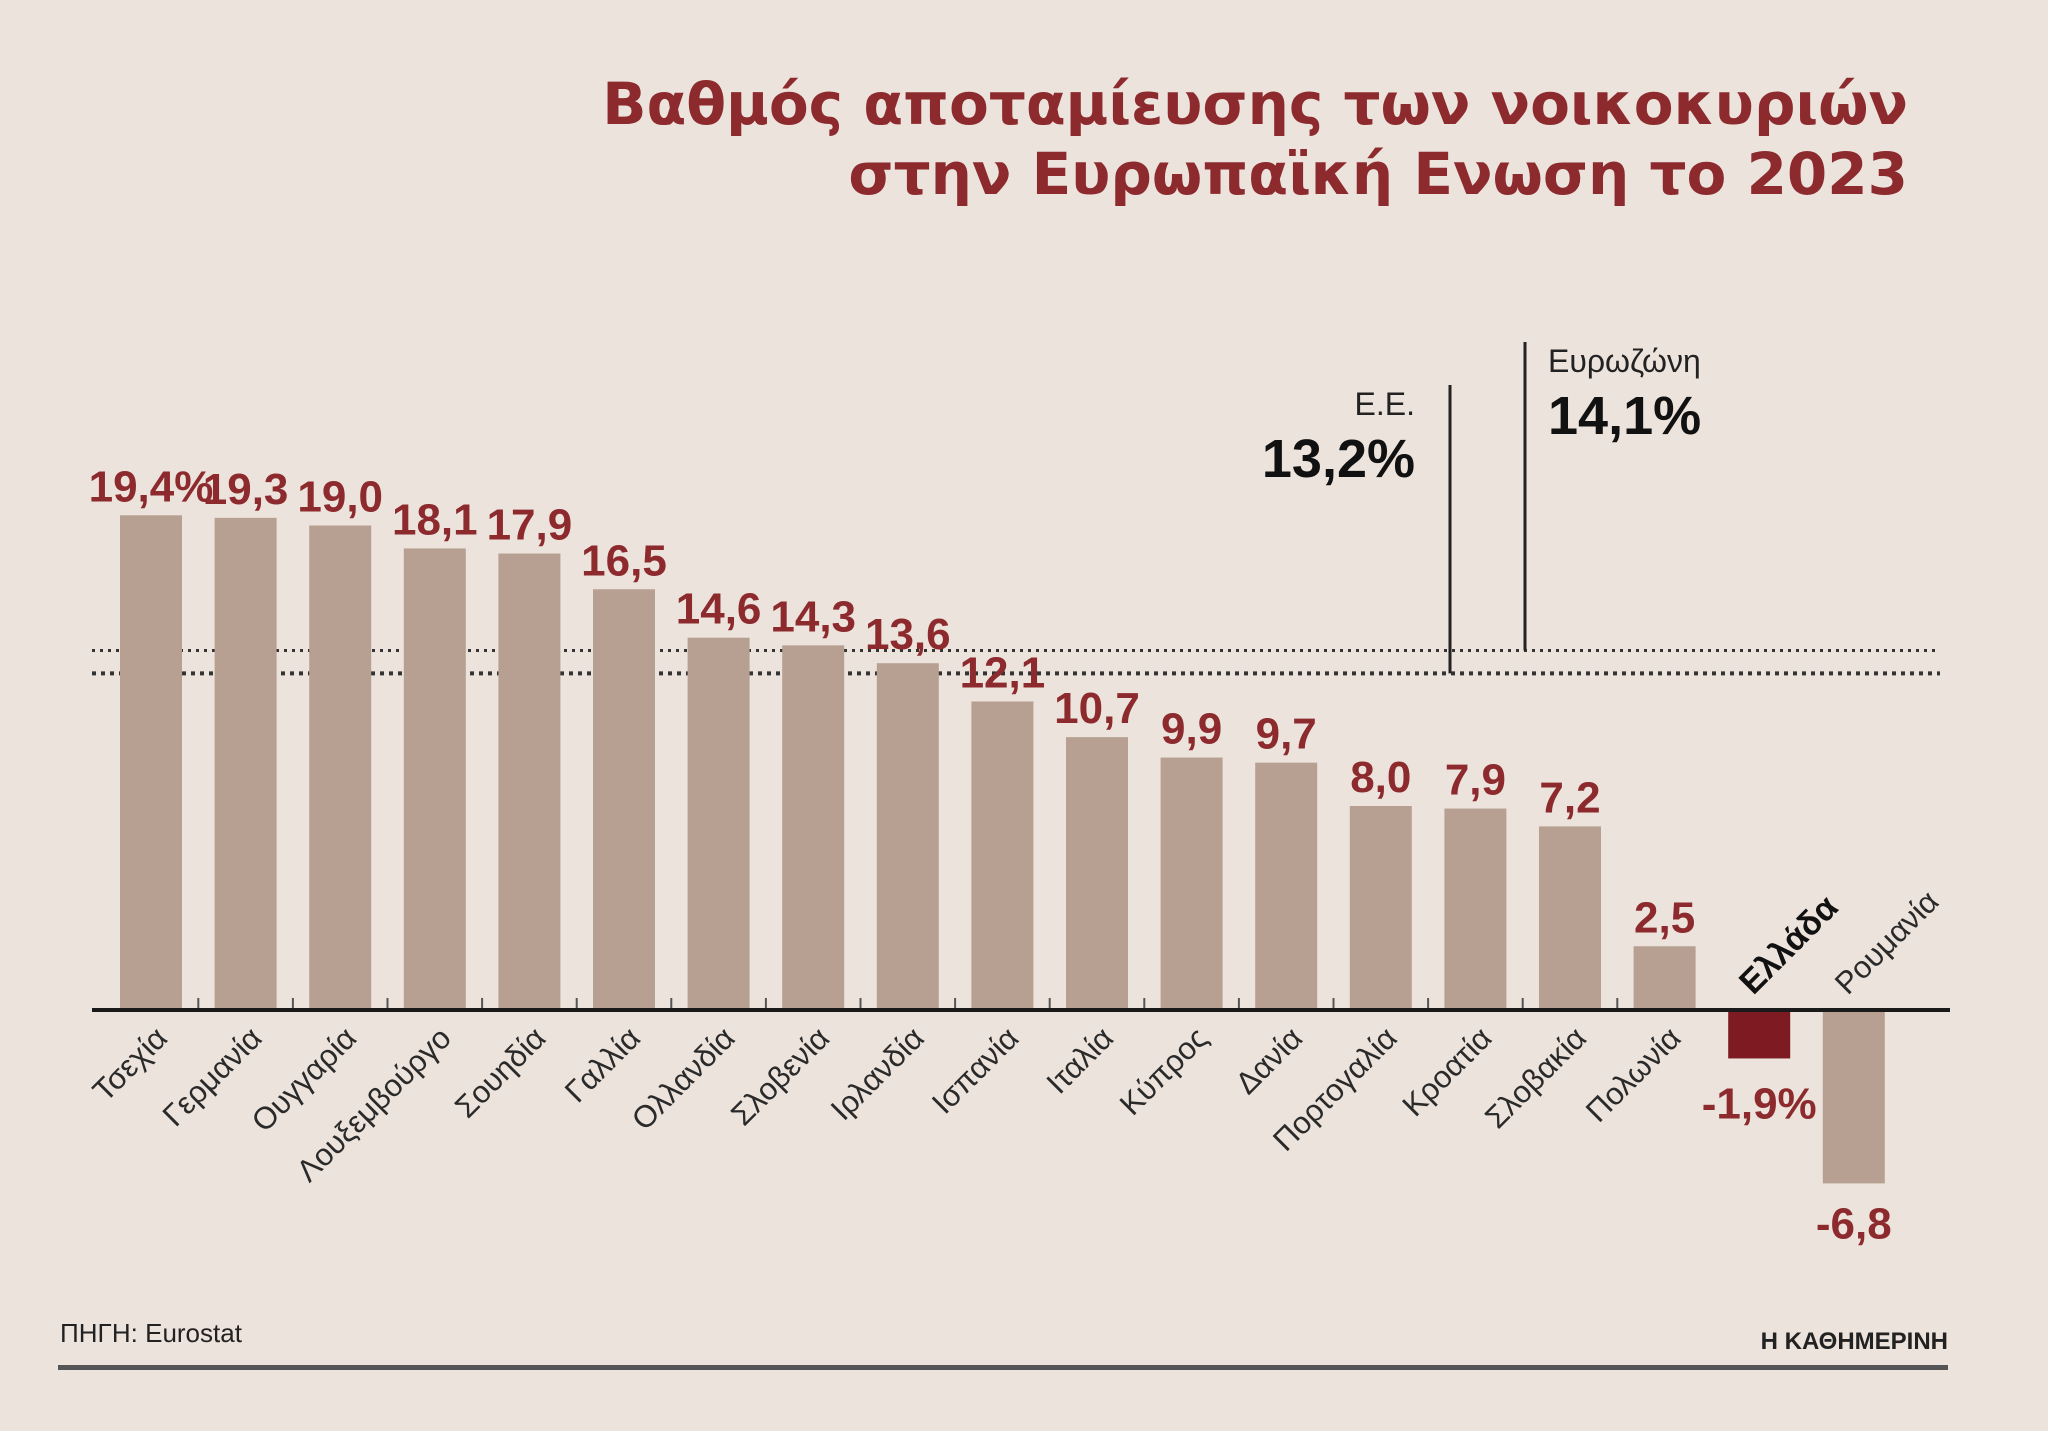 The image size is (2048, 1431). Describe the element at coordinates (908, 634) in the screenshot. I see `value-label-ιρλανδια: 13,6` at that location.